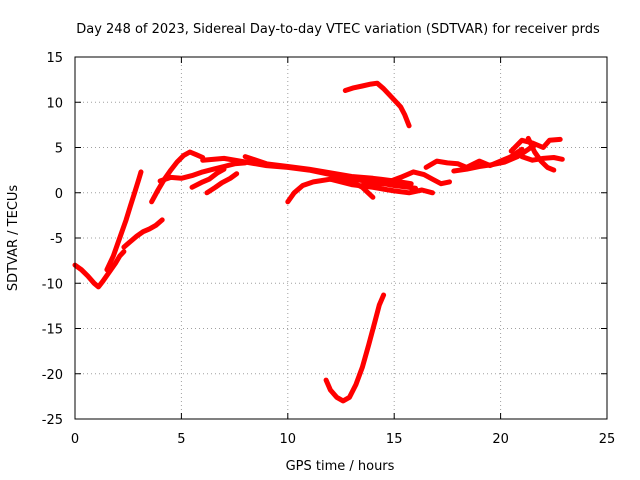 The image size is (640, 480). What do you see at coordinates (52, 375) in the screenshot?
I see `y-tick-label: -20` at bounding box center [52, 375].